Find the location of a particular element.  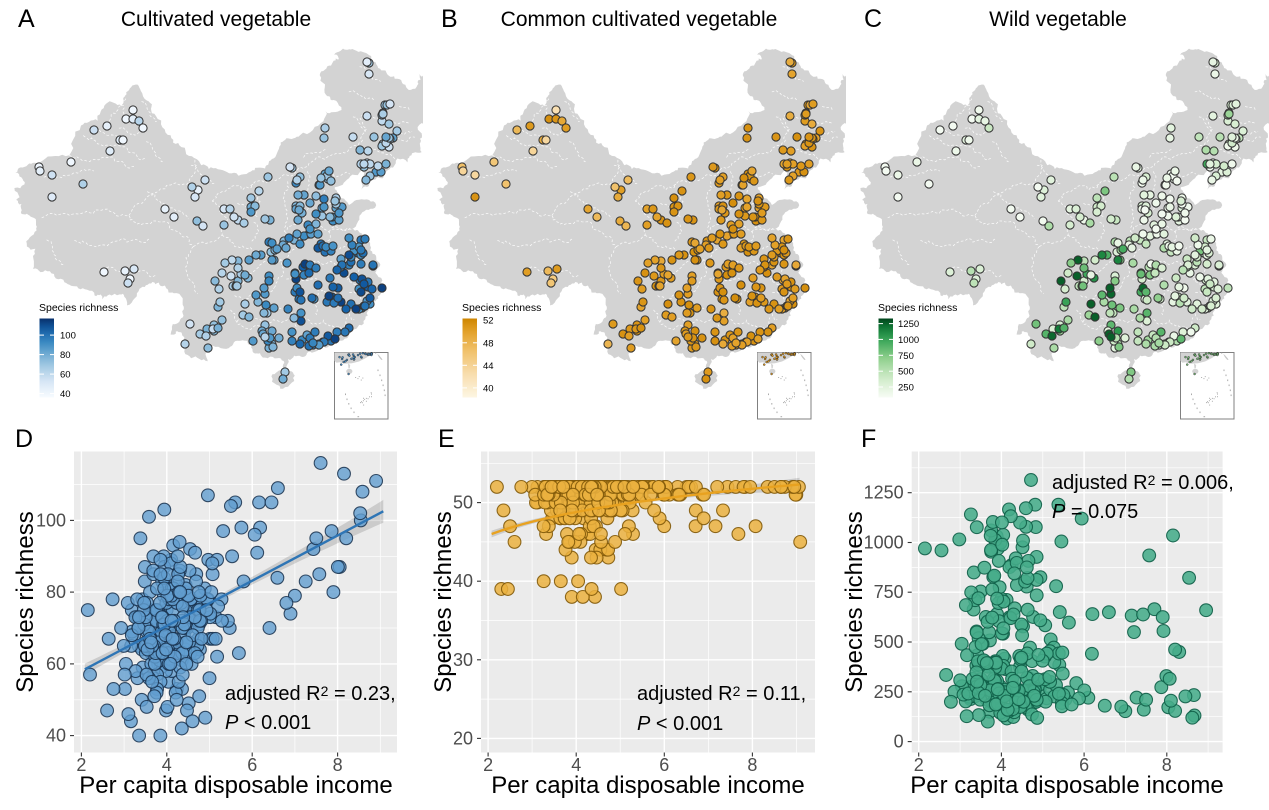

svg-text: 52 is located at coordinates (488, 321).